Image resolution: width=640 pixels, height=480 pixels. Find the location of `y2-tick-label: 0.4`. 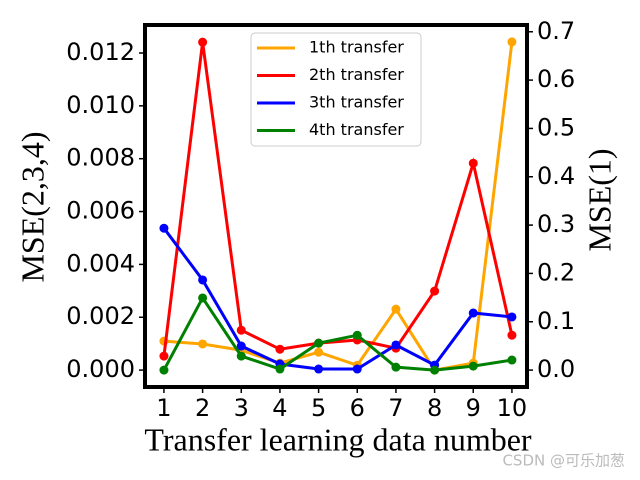

y2-tick-label: 0.4 is located at coordinates (556, 176).